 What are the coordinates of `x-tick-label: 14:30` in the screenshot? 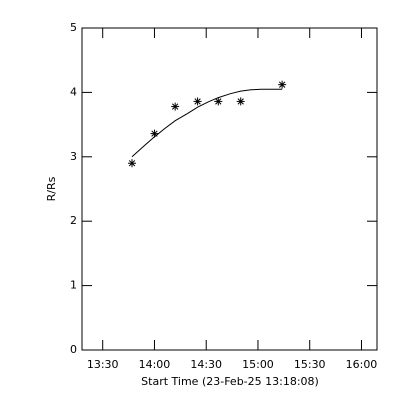 It's located at (206, 364).